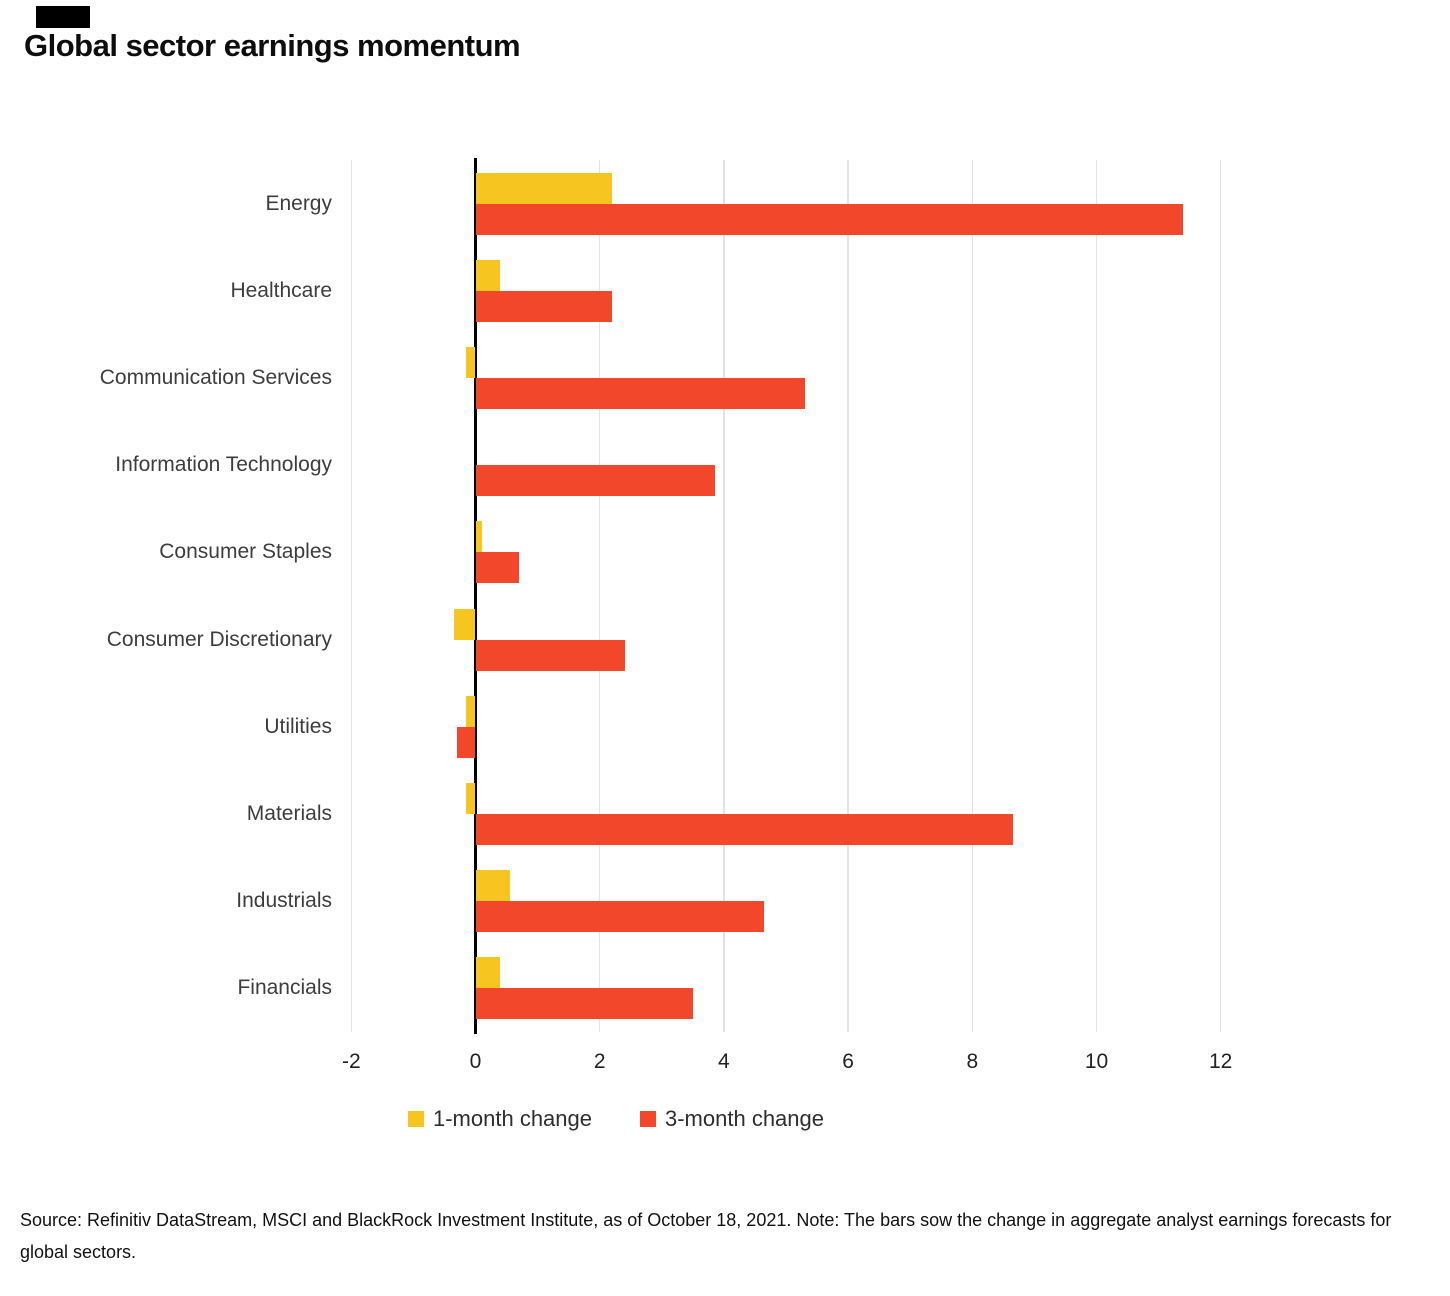 This screenshot has height=1296, width=1450. I want to click on bar-3-month-change-materials, so click(744, 829).